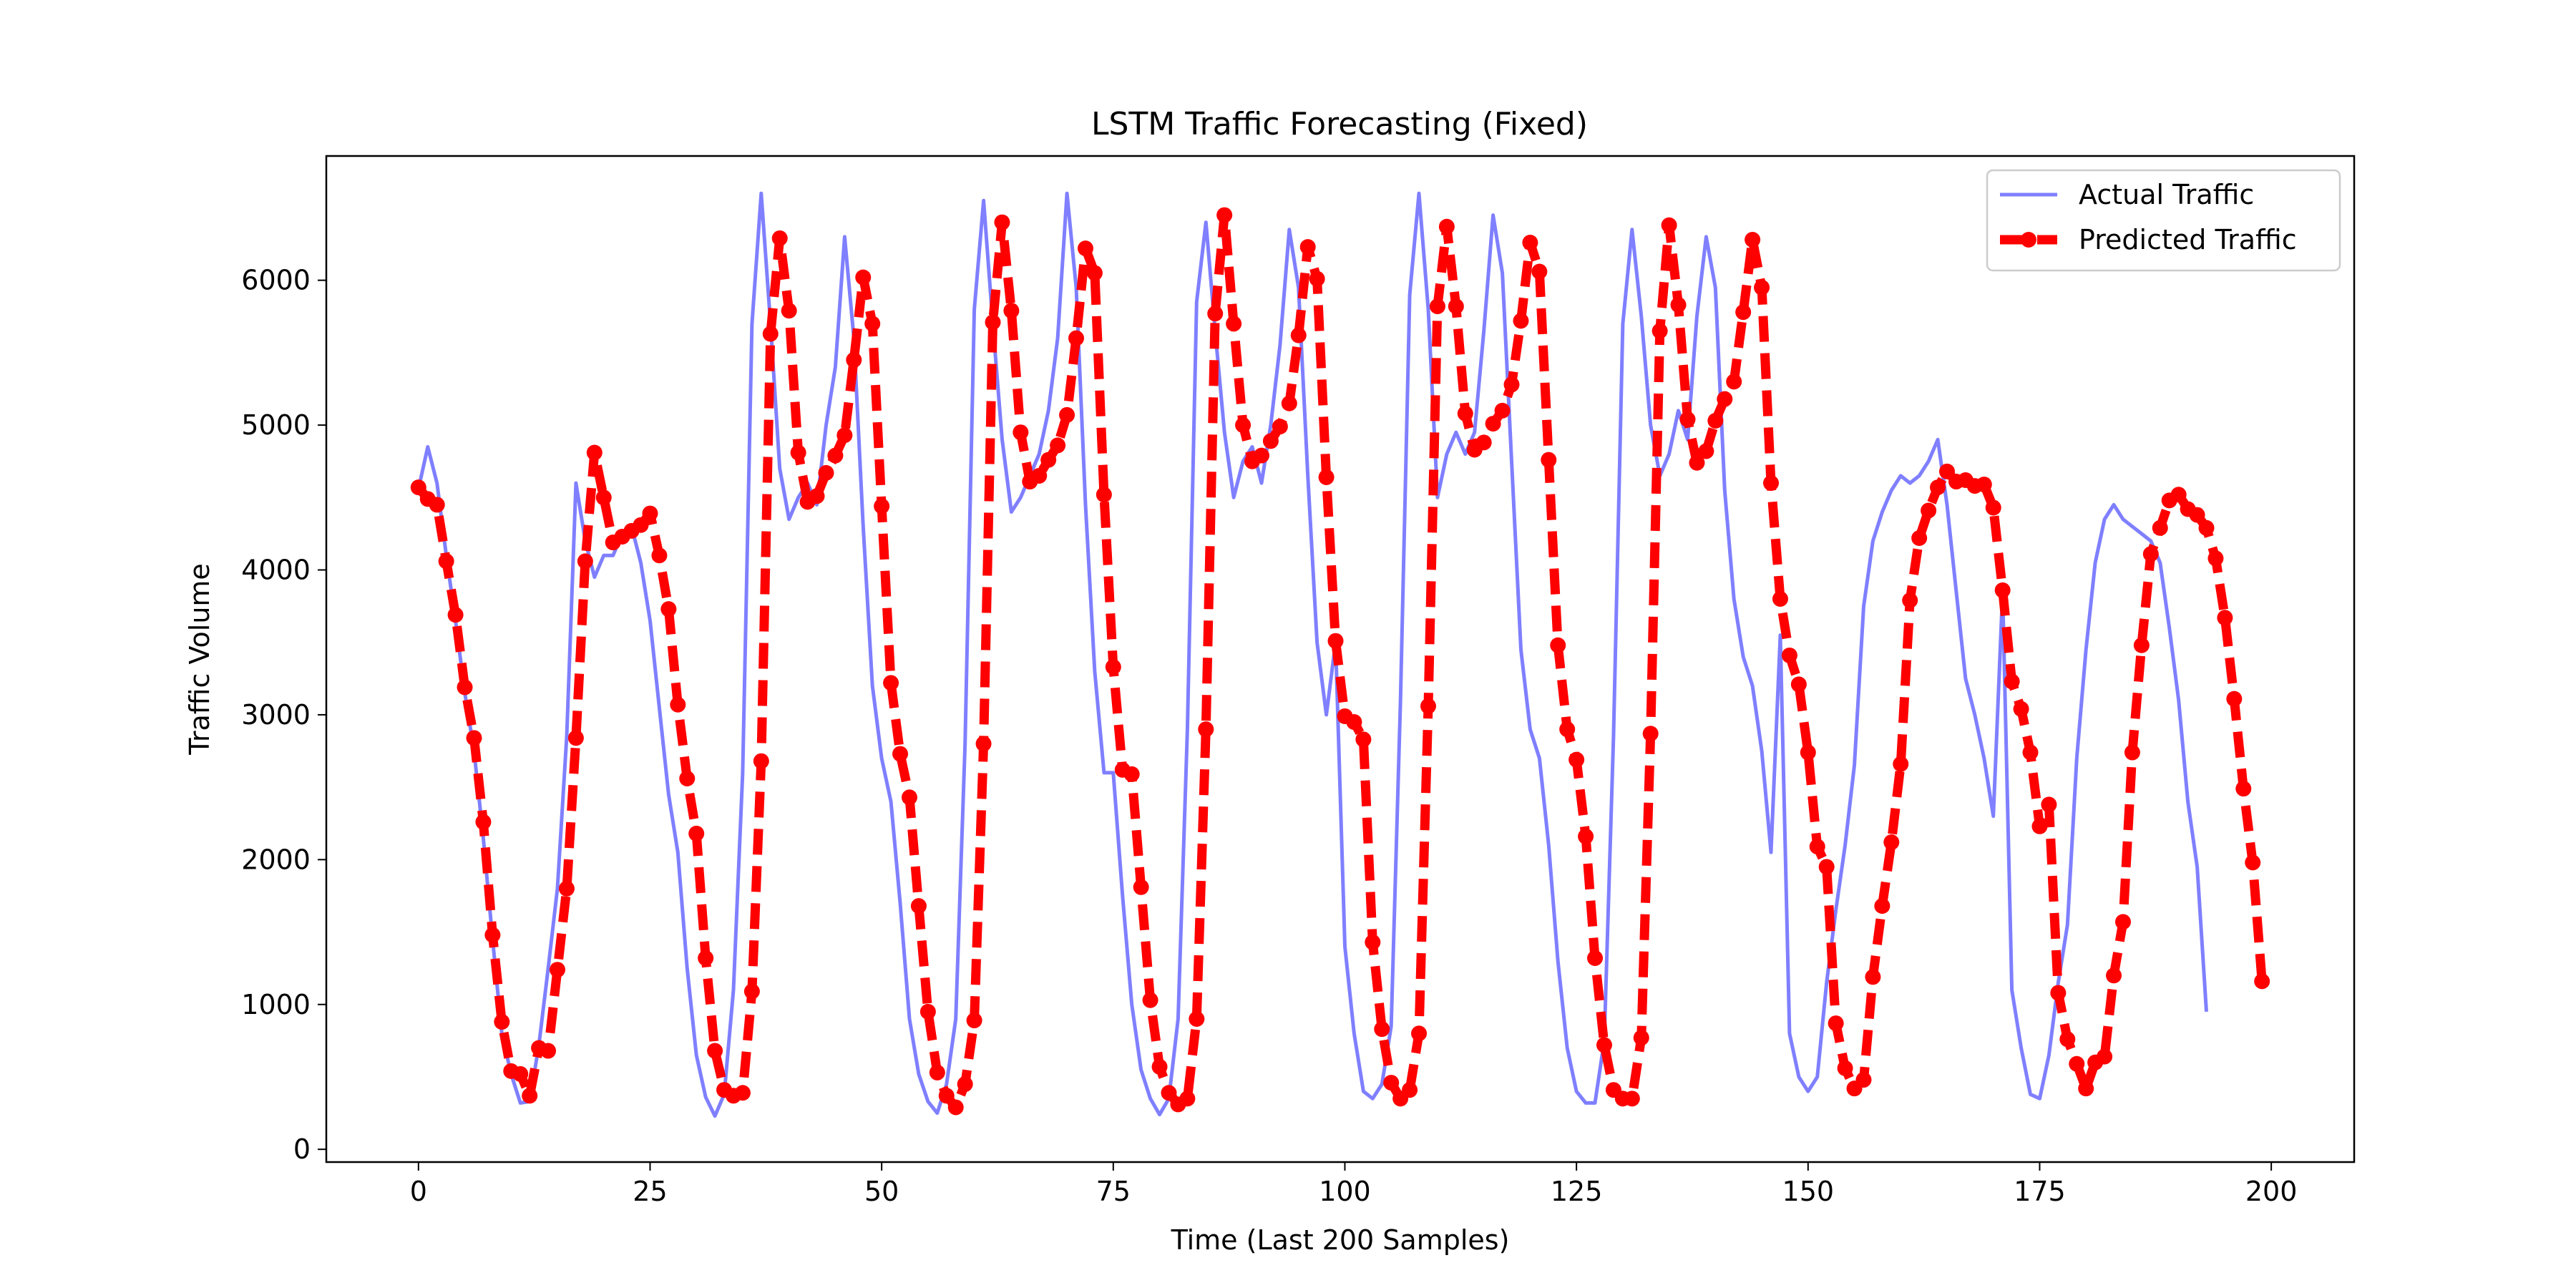 This screenshot has width=2576, height=1288. What do you see at coordinates (276, 570) in the screenshot?
I see `y-tick-label: 4000` at bounding box center [276, 570].